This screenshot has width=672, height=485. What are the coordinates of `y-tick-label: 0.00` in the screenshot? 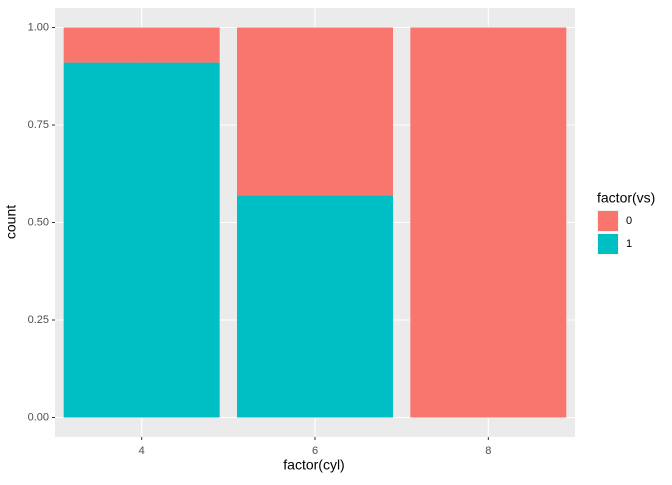 It's located at (38, 417).